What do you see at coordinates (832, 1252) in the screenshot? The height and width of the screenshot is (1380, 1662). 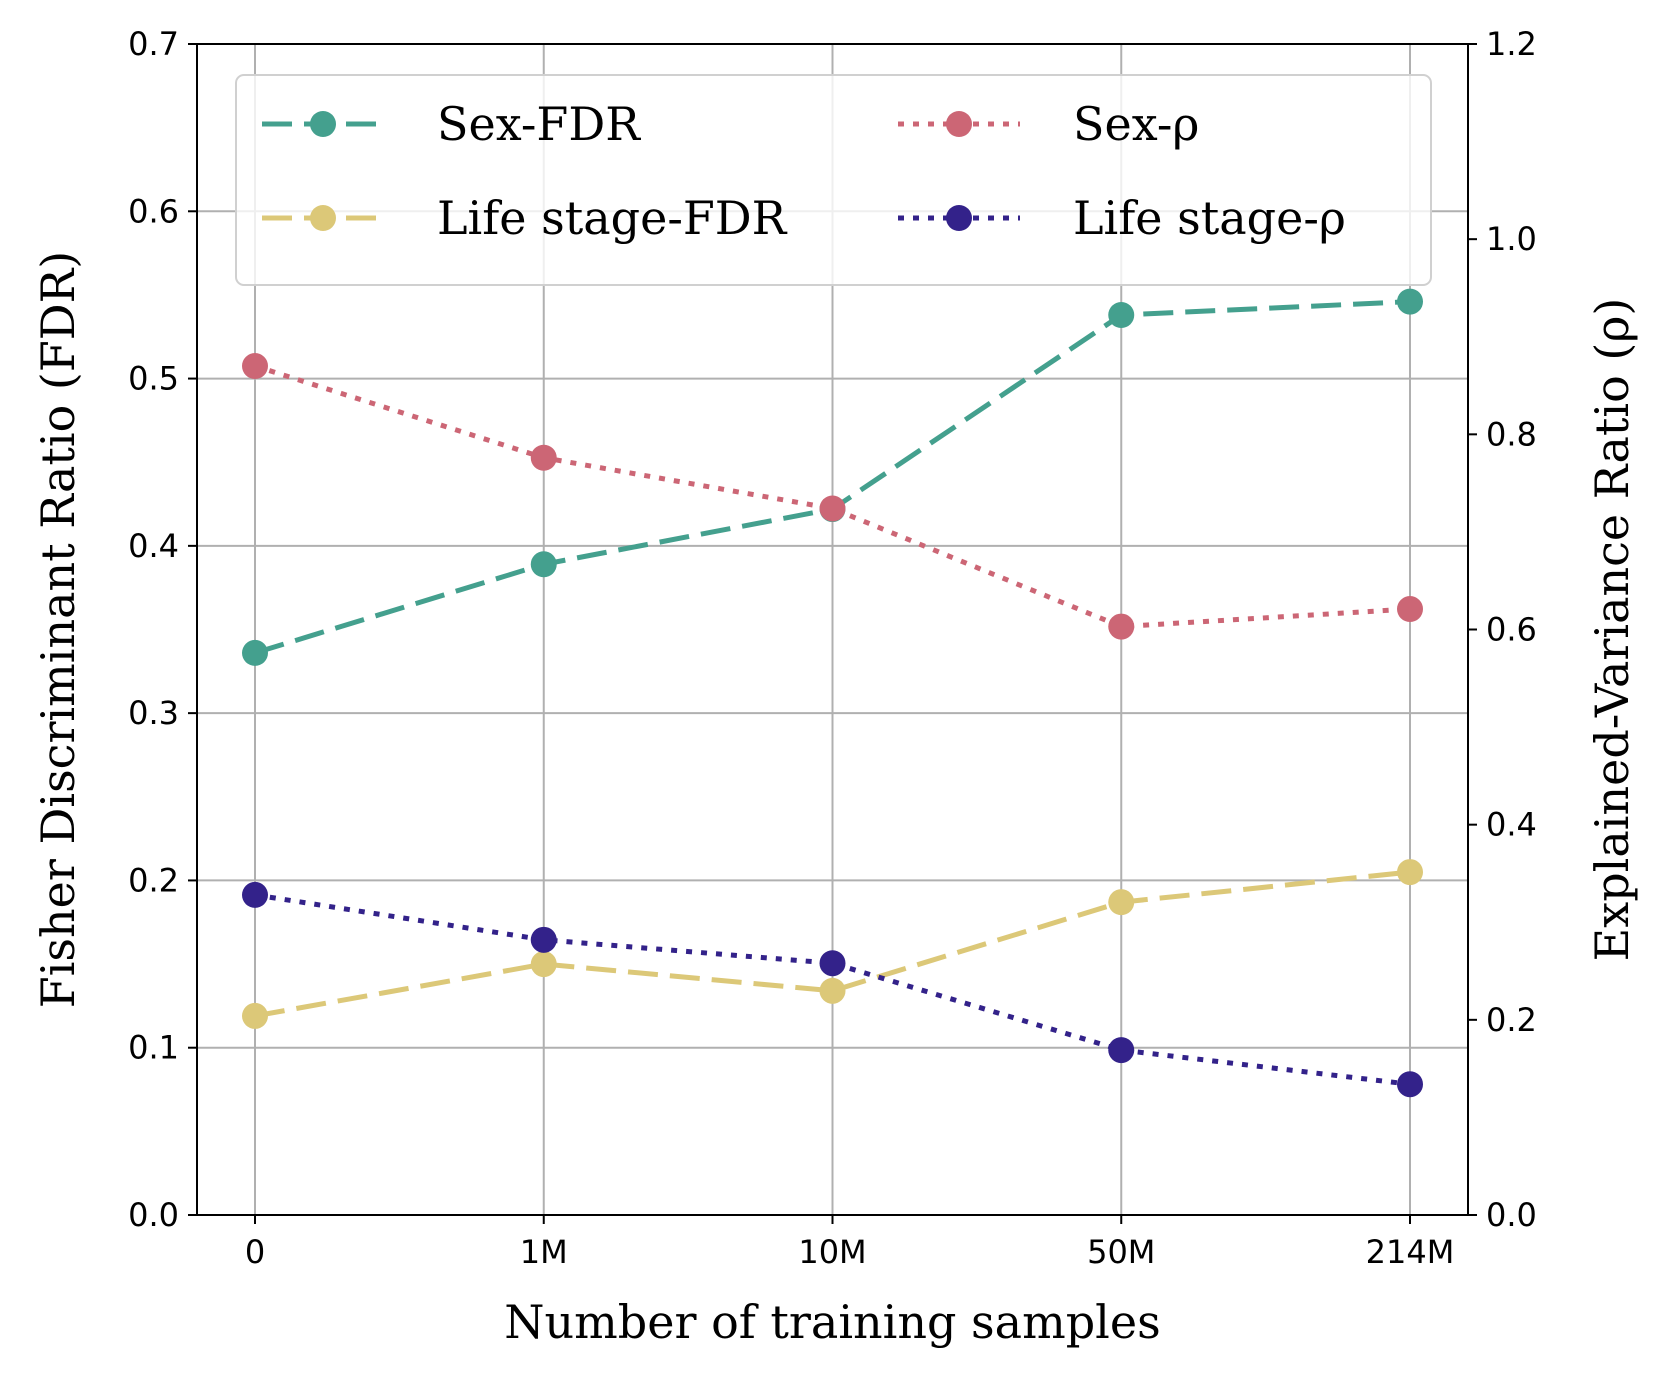 I see `x-tick-label: 10M` at bounding box center [832, 1252].